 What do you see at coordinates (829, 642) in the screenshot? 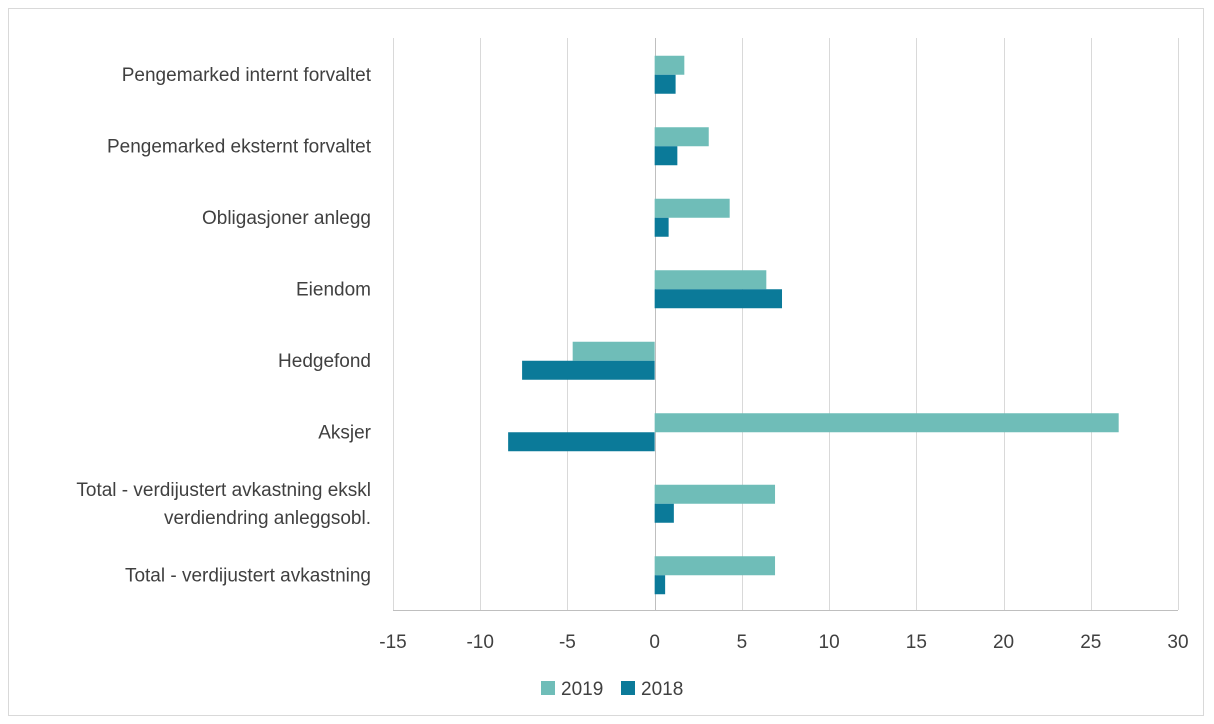
I see `x-tick-label: 10` at bounding box center [829, 642].